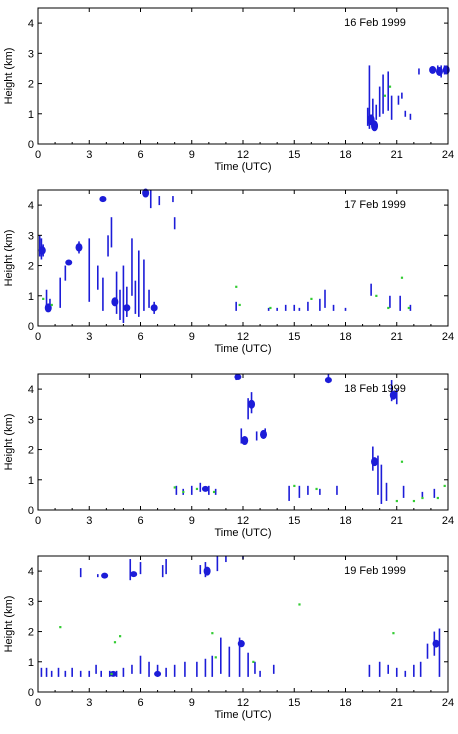 The height and width of the screenshot is (734, 458). I want to click on date-annotation: 17 Feb 1999, so click(375, 205).